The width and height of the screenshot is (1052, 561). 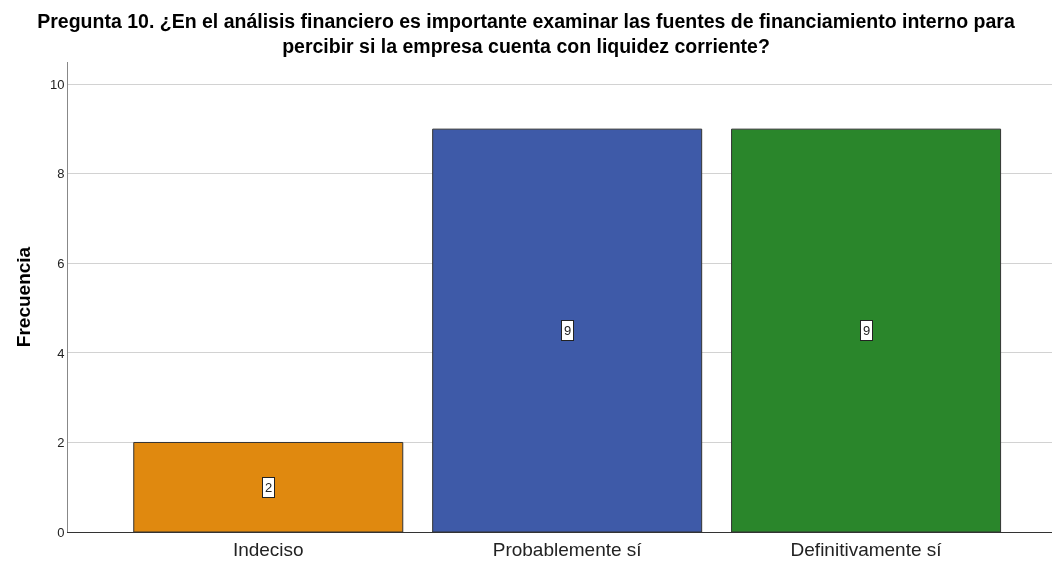 I want to click on y-axis-title: Frecuencia, so click(x=23, y=297).